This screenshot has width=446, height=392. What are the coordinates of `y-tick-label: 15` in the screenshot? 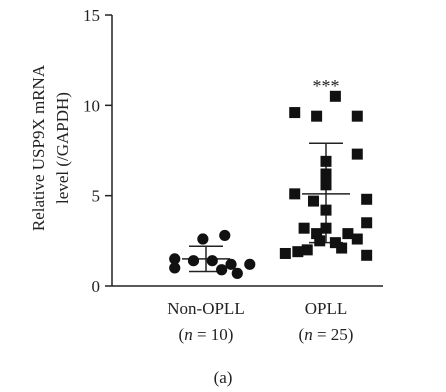 It's located at (91, 15).